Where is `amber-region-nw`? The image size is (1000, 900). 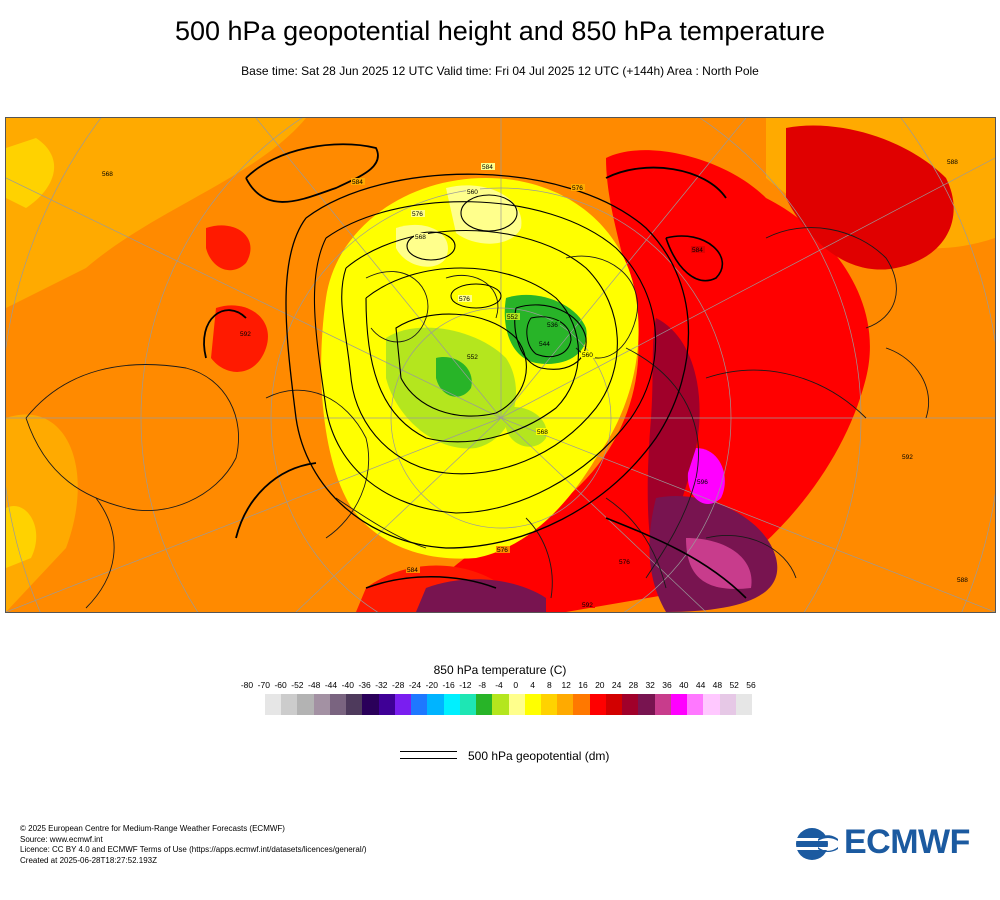
amber-region-nw is located at coordinates (156, 213).